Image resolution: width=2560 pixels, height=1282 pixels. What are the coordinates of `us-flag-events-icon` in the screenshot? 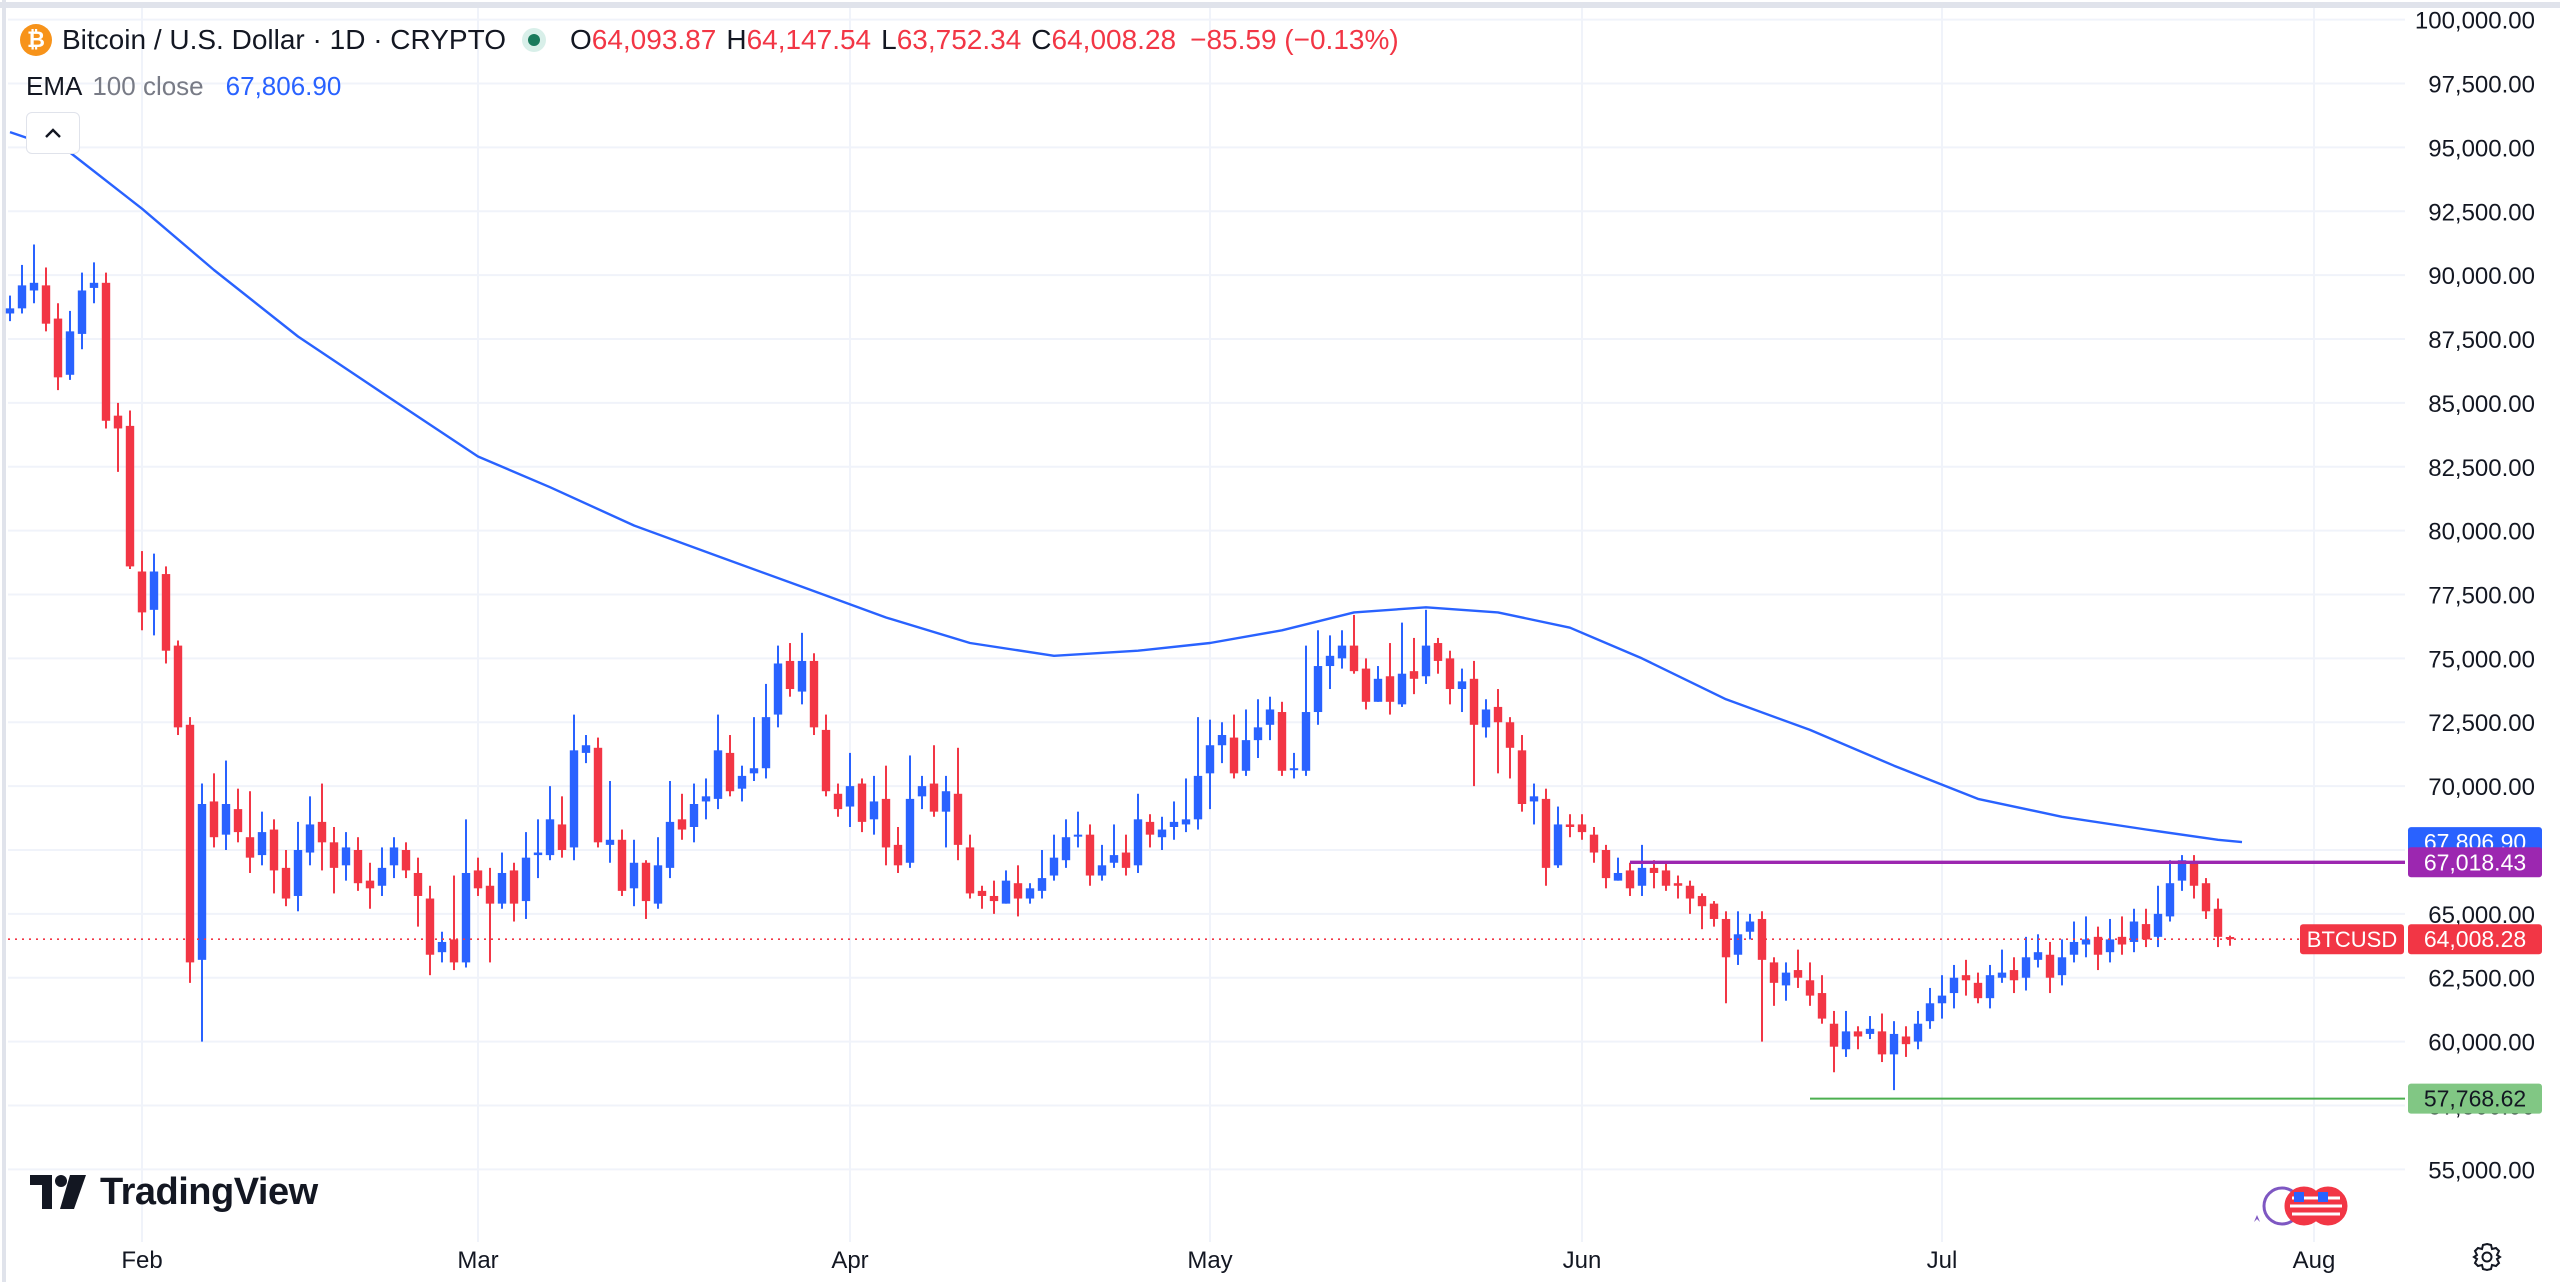 It's located at (2304, 1206).